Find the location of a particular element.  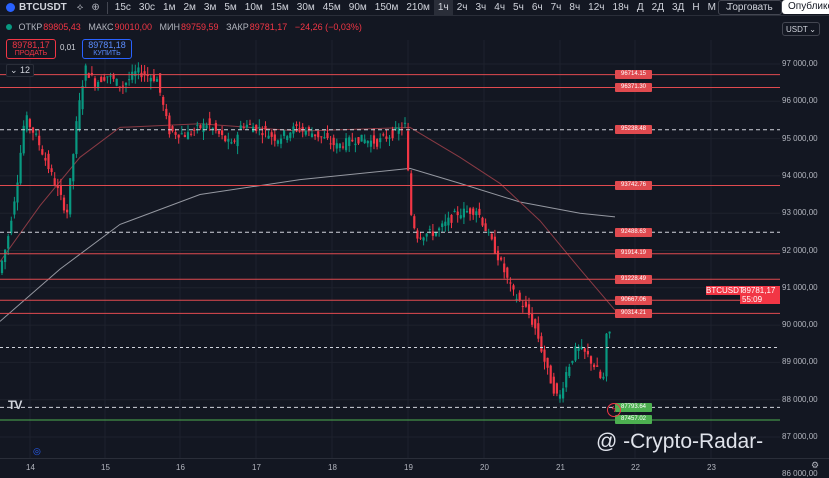

timeframe-2: 1м is located at coordinates (169, 7).